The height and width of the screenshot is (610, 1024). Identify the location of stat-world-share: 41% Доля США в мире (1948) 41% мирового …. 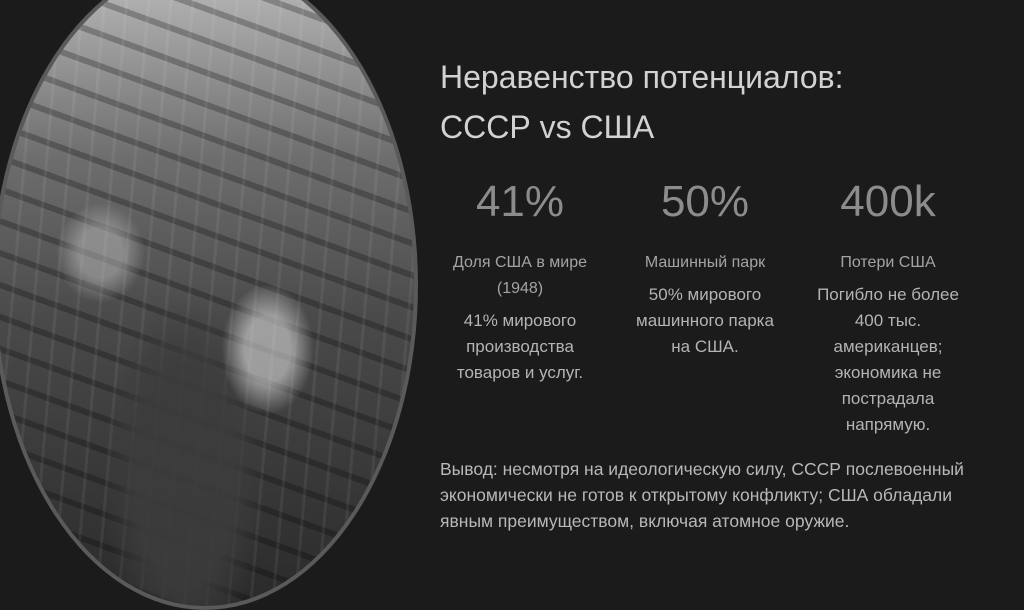
(520, 281).